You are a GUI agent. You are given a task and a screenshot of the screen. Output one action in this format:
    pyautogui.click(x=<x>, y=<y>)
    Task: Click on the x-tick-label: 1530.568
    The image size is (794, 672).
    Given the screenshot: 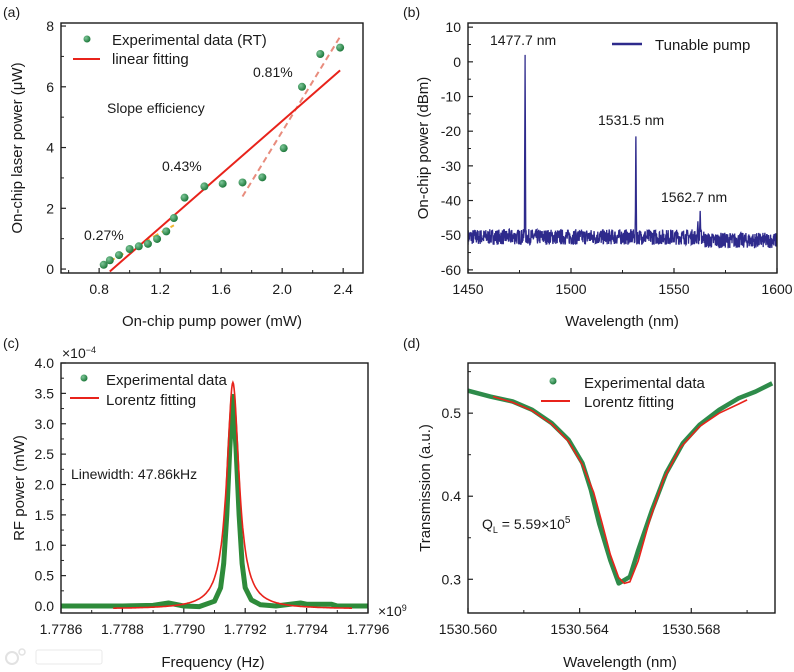 What is the action you would take?
    pyautogui.click(x=691, y=629)
    